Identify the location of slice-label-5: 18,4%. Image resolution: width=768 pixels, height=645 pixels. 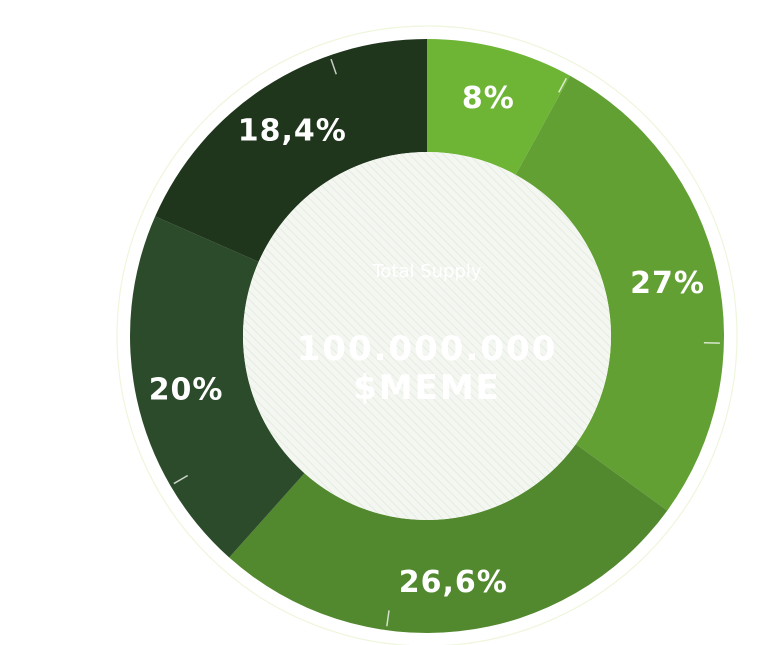
(292, 131).